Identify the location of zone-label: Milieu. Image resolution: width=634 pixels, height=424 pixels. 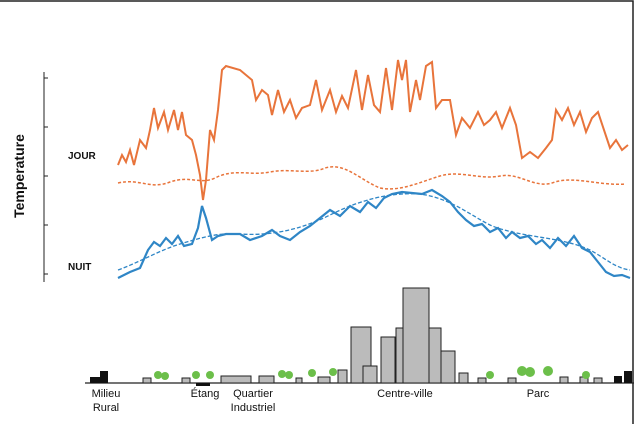
(106, 394).